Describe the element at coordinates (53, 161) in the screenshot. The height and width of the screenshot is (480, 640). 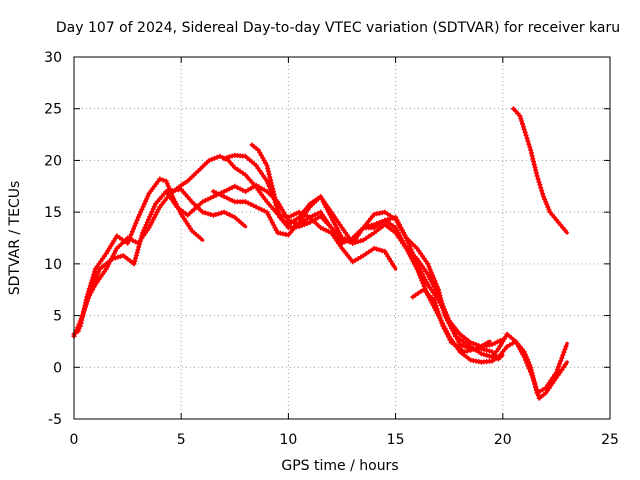
I see `y-tick-label: 20` at that location.